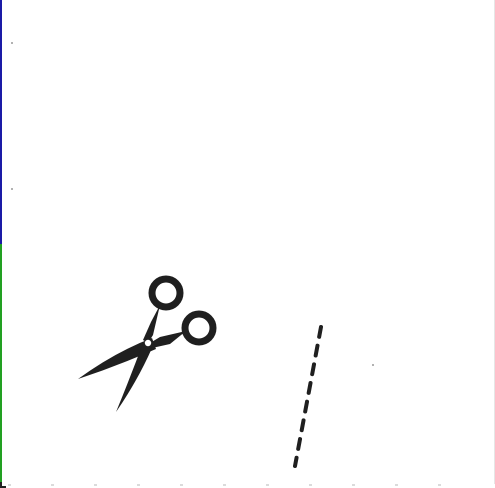  I want to click on scissors-upper-shank, so click(151, 324).